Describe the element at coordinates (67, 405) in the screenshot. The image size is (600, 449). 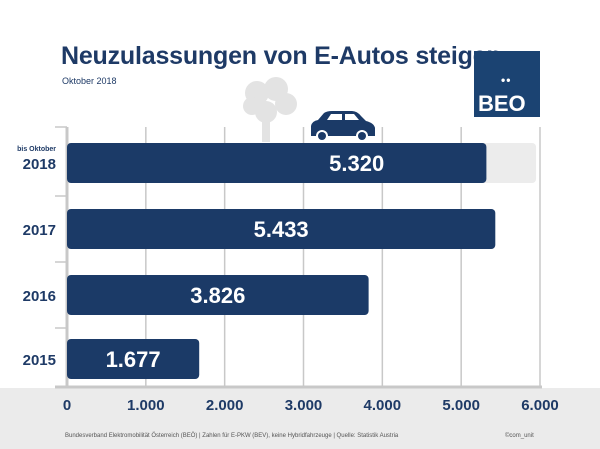
I see `x-tick-label: 0` at that location.